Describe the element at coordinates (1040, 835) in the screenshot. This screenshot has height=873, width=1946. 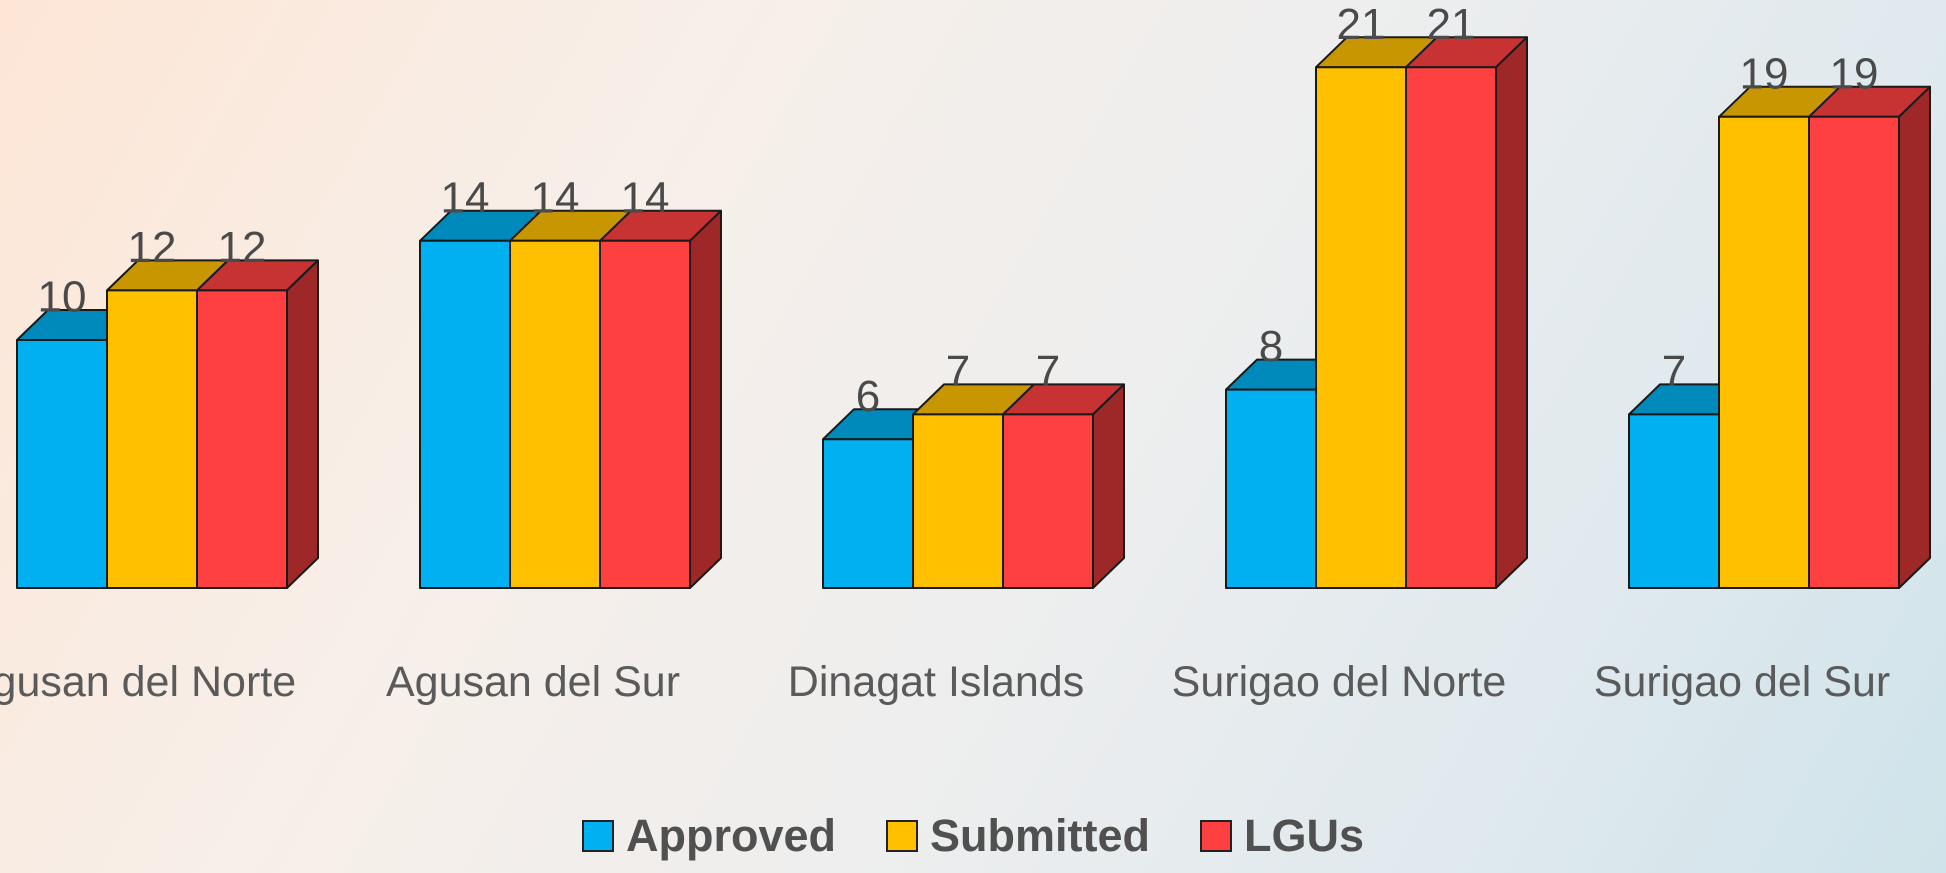
I see `legend-label: Submitted` at that location.